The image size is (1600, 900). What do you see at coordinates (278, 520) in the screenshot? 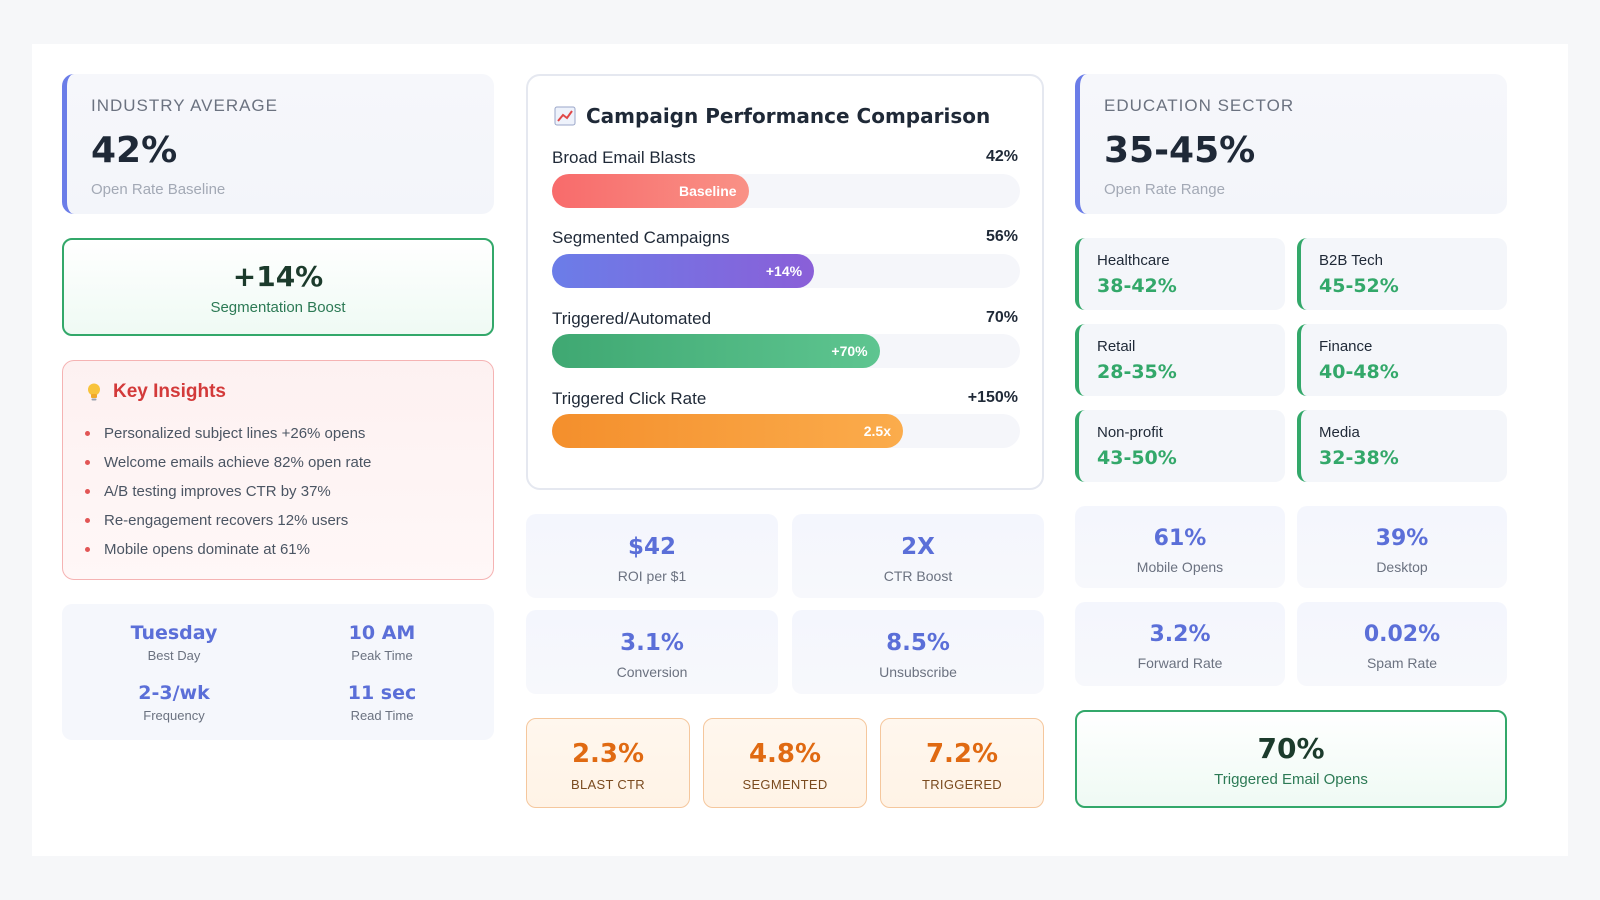
I see `list-item: Re-engagement recovers 12% users` at bounding box center [278, 520].